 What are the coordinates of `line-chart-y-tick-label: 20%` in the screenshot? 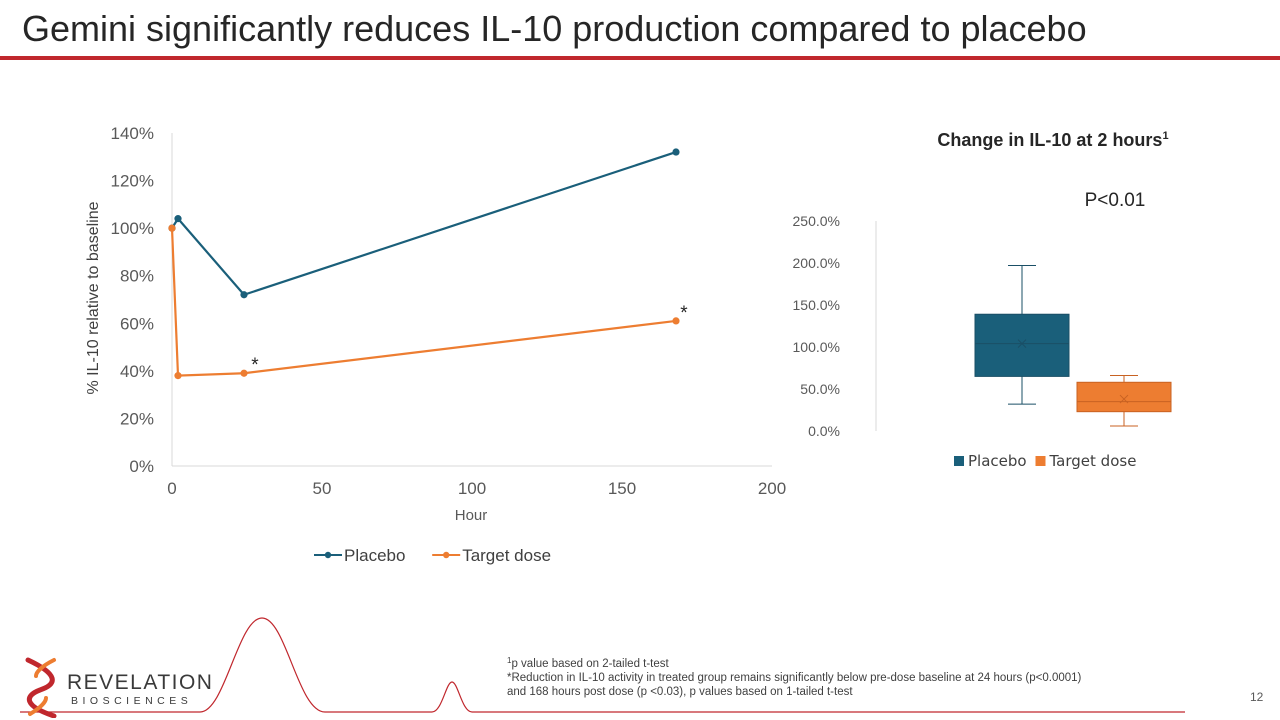 It's located at (137, 418).